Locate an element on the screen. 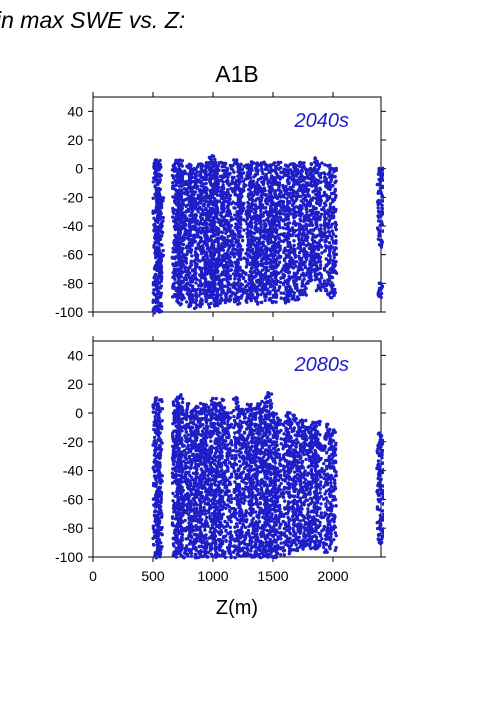 This screenshot has width=501, height=709. y-tick-label: 20 is located at coordinates (75, 384).